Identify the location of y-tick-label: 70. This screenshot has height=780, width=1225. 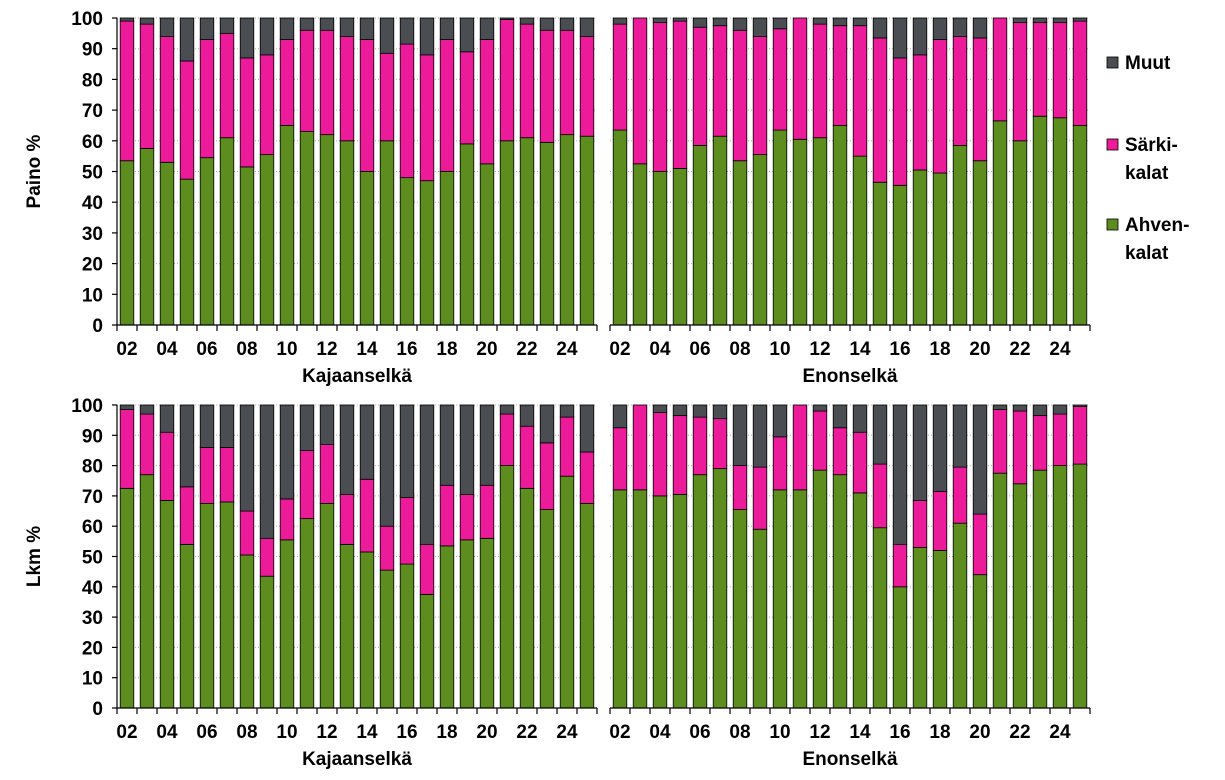
(92, 497).